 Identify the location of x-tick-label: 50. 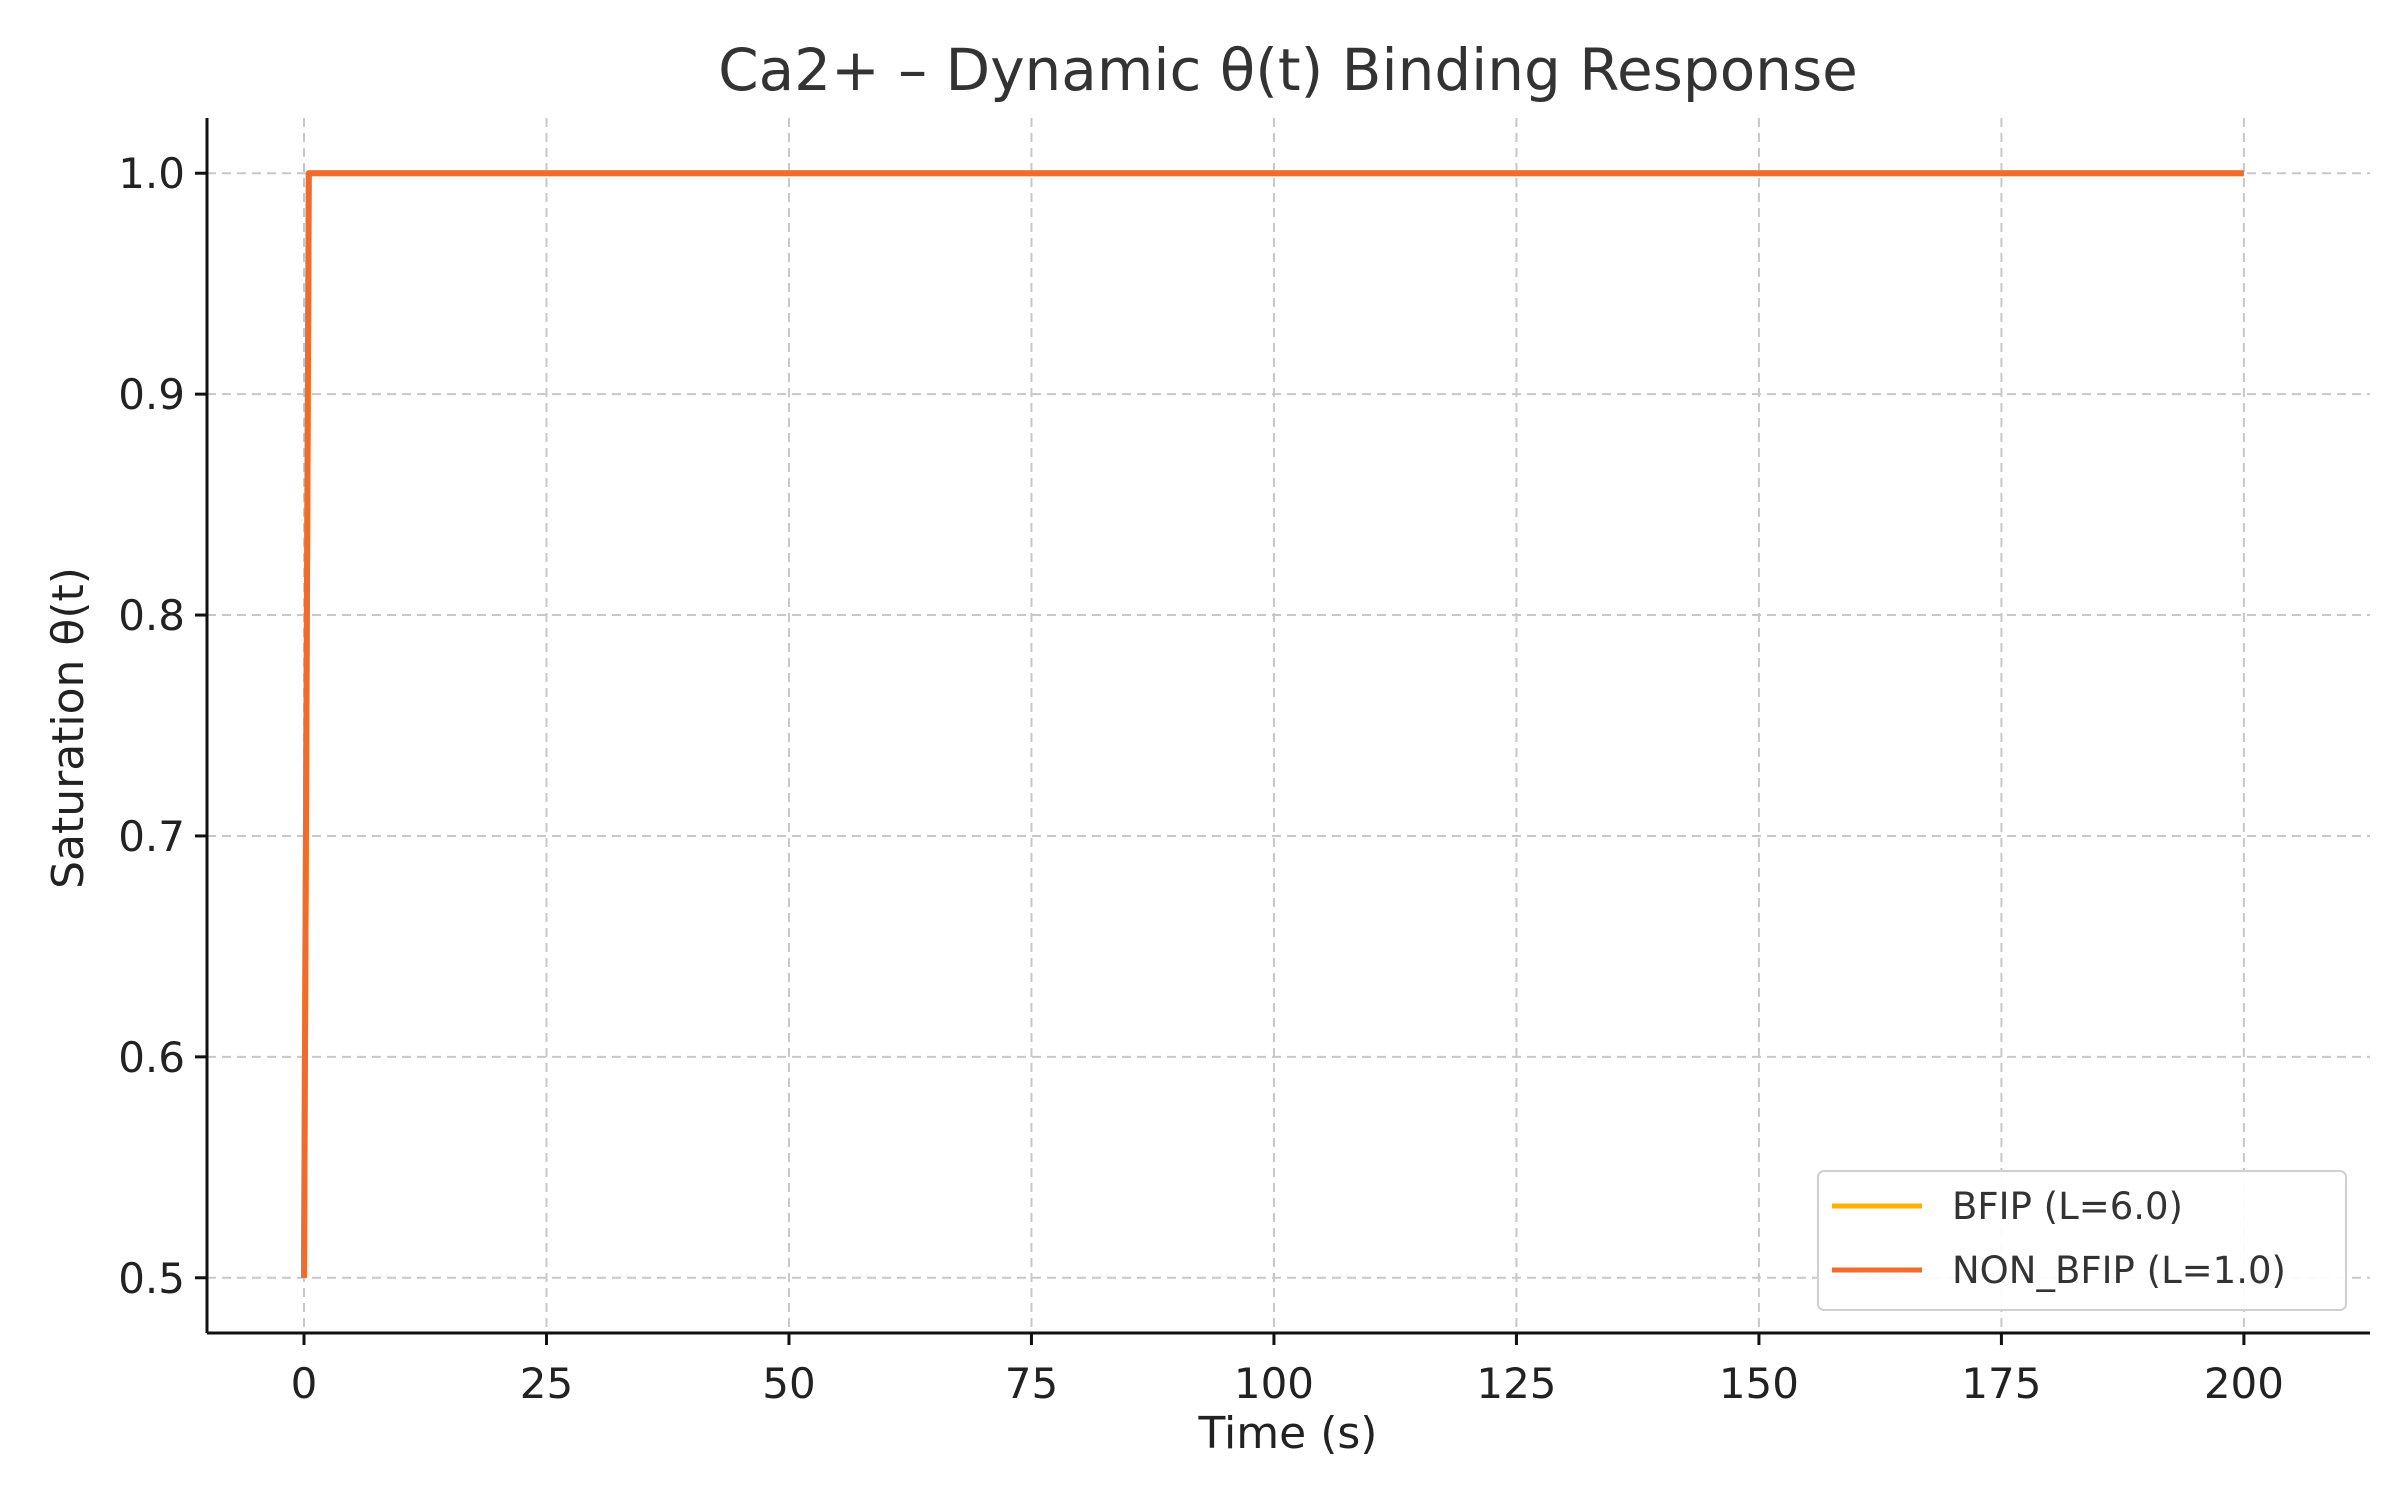
(788, 1383).